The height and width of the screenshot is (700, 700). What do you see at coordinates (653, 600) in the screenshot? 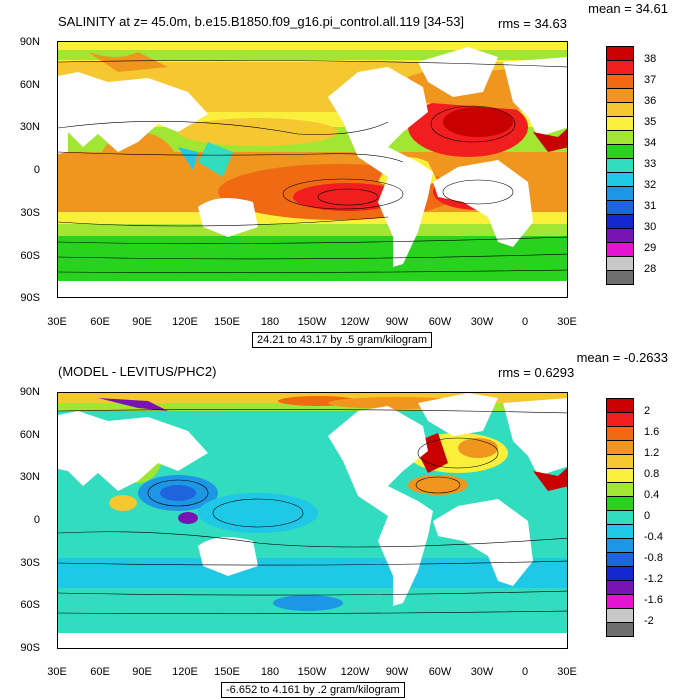
I see `colorbar-label: -1.6` at bounding box center [653, 600].